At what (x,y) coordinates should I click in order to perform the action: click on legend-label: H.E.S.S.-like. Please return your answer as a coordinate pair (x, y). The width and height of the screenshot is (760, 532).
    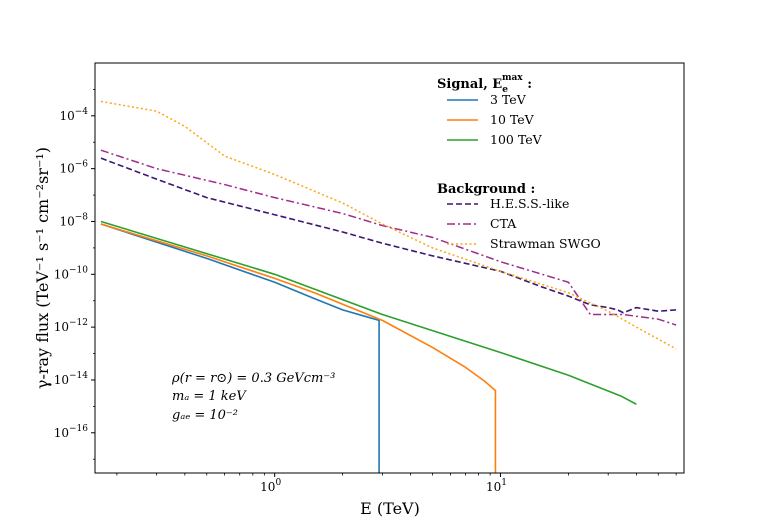
    Looking at the image, I should click on (529, 203).